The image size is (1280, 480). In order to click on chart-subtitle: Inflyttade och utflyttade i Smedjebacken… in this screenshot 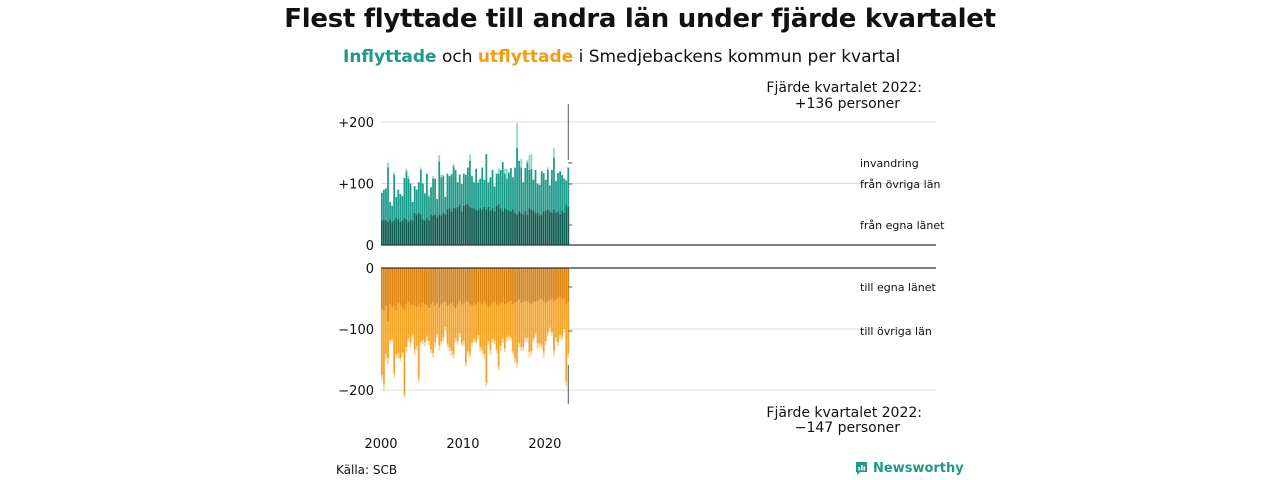, I will do `click(621, 57)`.